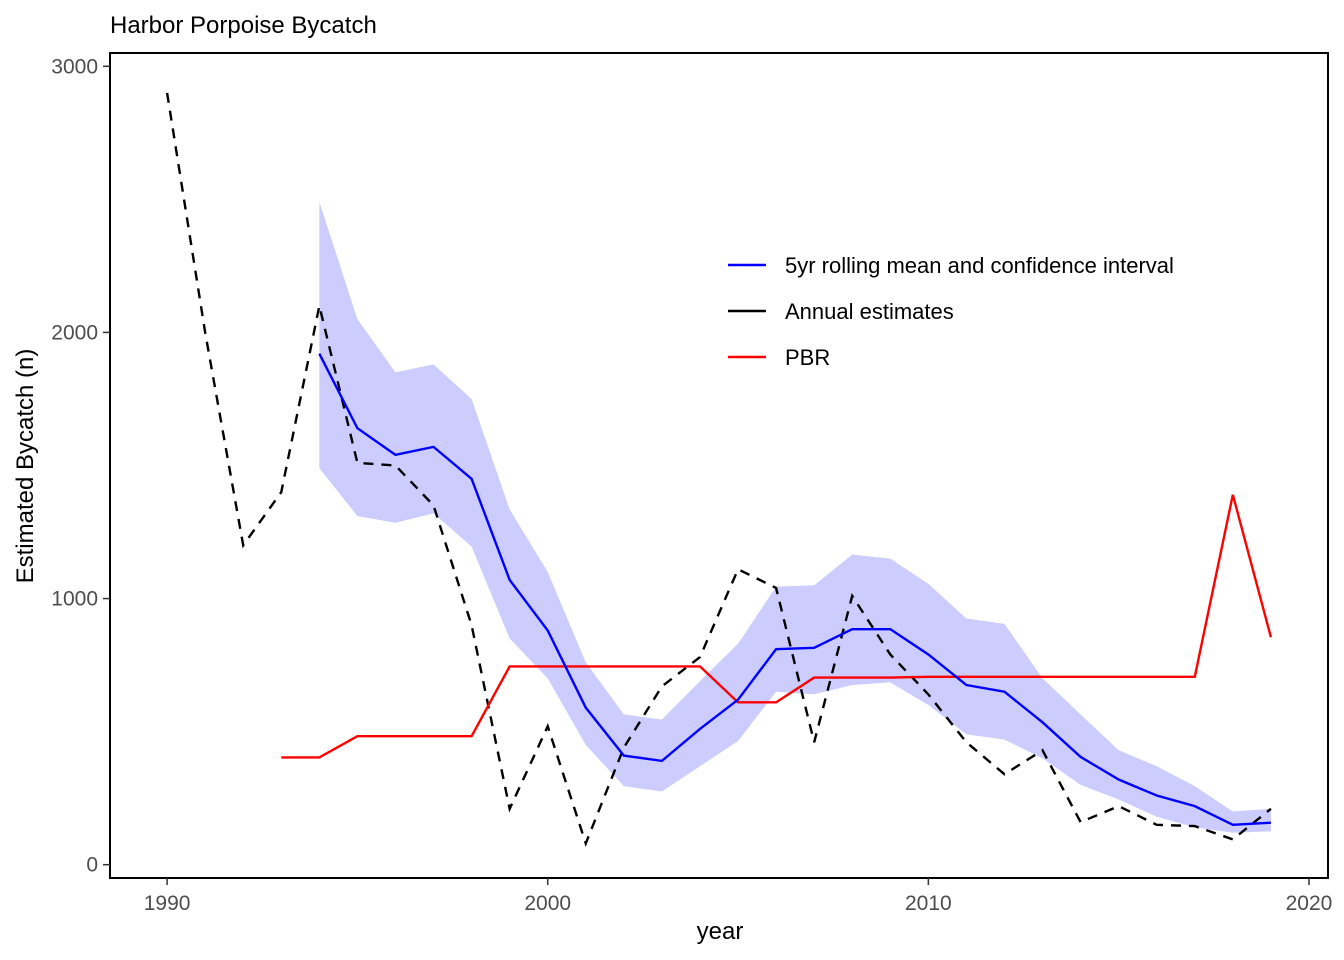 The image size is (1344, 960). Describe the element at coordinates (979, 265) in the screenshot. I see `legend-label-1: 5yr rolling mean and confidence interval` at that location.